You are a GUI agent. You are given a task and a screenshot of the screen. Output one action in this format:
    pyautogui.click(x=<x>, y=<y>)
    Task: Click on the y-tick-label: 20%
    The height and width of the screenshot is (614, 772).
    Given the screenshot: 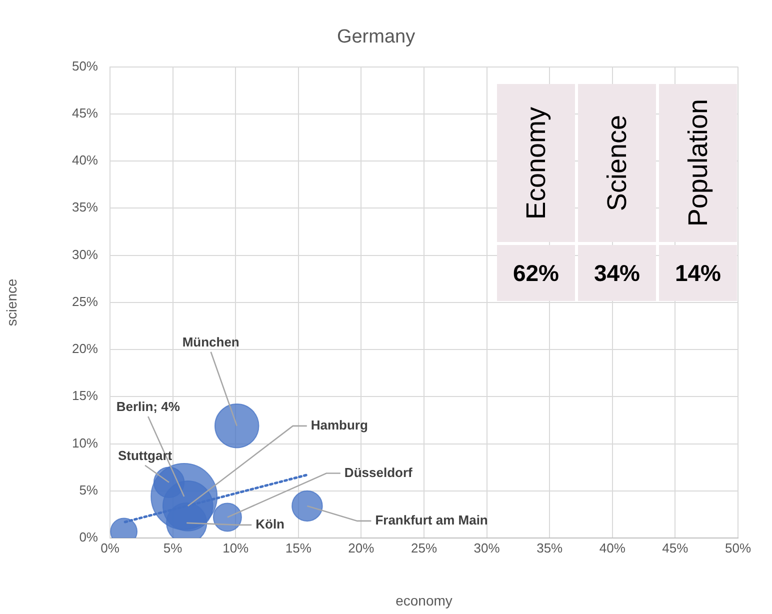 What is the action you would take?
    pyautogui.click(x=85, y=348)
    